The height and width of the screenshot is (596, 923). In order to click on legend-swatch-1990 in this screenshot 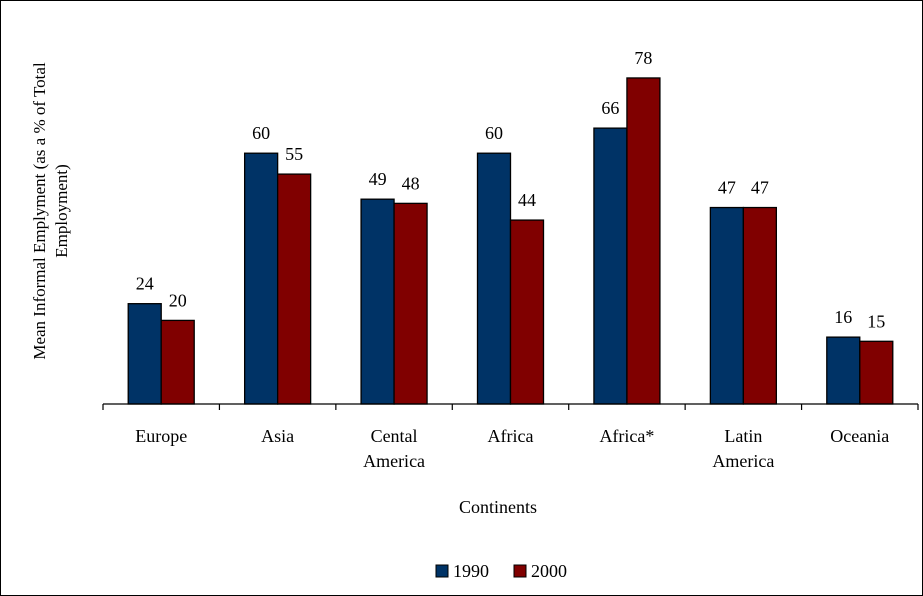, I will do `click(442, 571)`.